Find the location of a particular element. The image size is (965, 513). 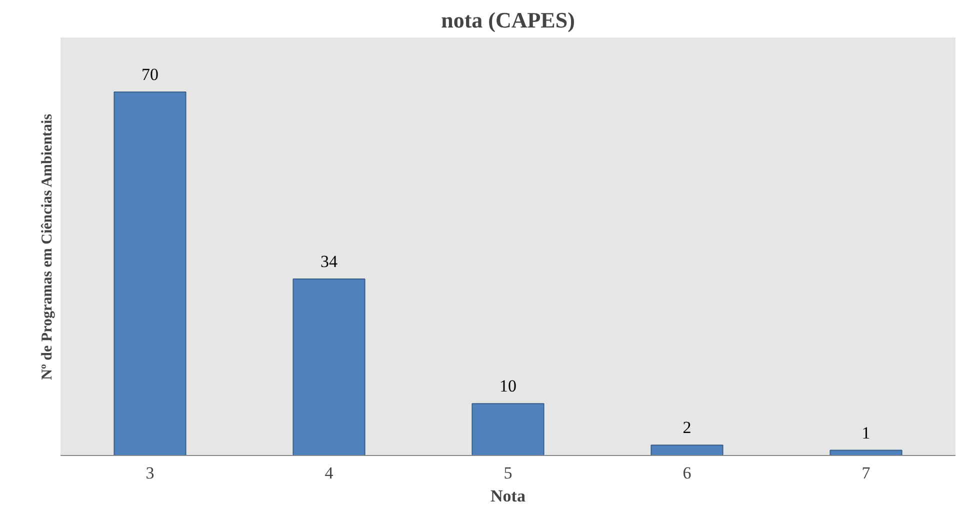

x-tick-label: 5 is located at coordinates (508, 473).